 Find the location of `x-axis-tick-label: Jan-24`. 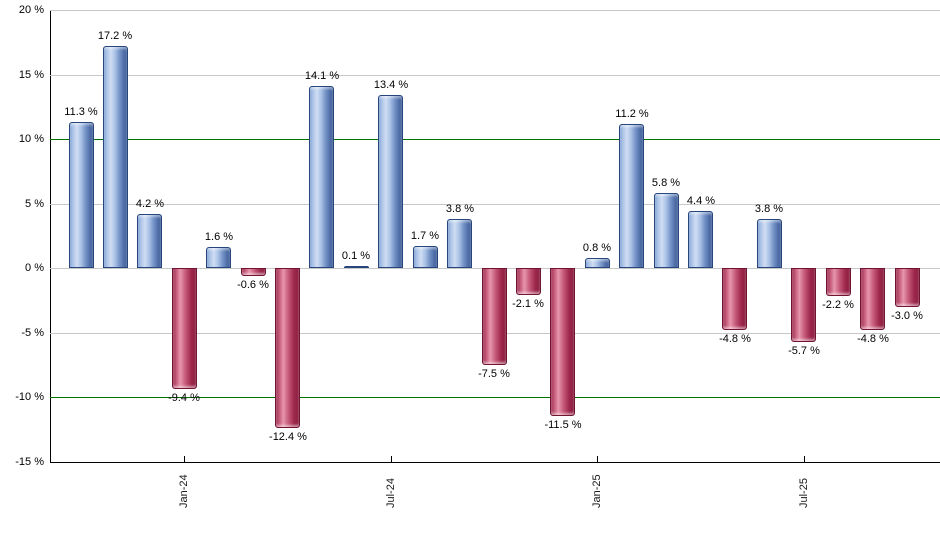

x-axis-tick-label: Jan-24 is located at coordinates (184, 491).